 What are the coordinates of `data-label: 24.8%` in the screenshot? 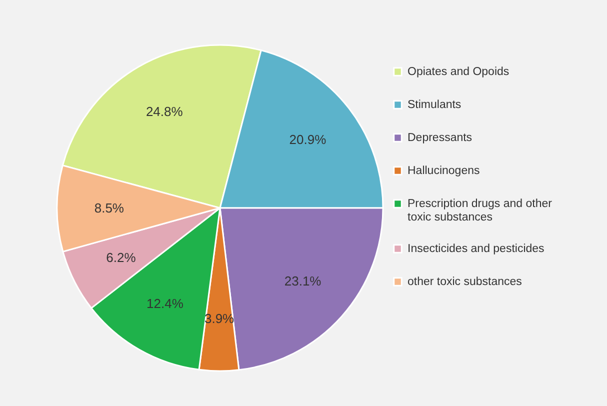 It's located at (165, 112).